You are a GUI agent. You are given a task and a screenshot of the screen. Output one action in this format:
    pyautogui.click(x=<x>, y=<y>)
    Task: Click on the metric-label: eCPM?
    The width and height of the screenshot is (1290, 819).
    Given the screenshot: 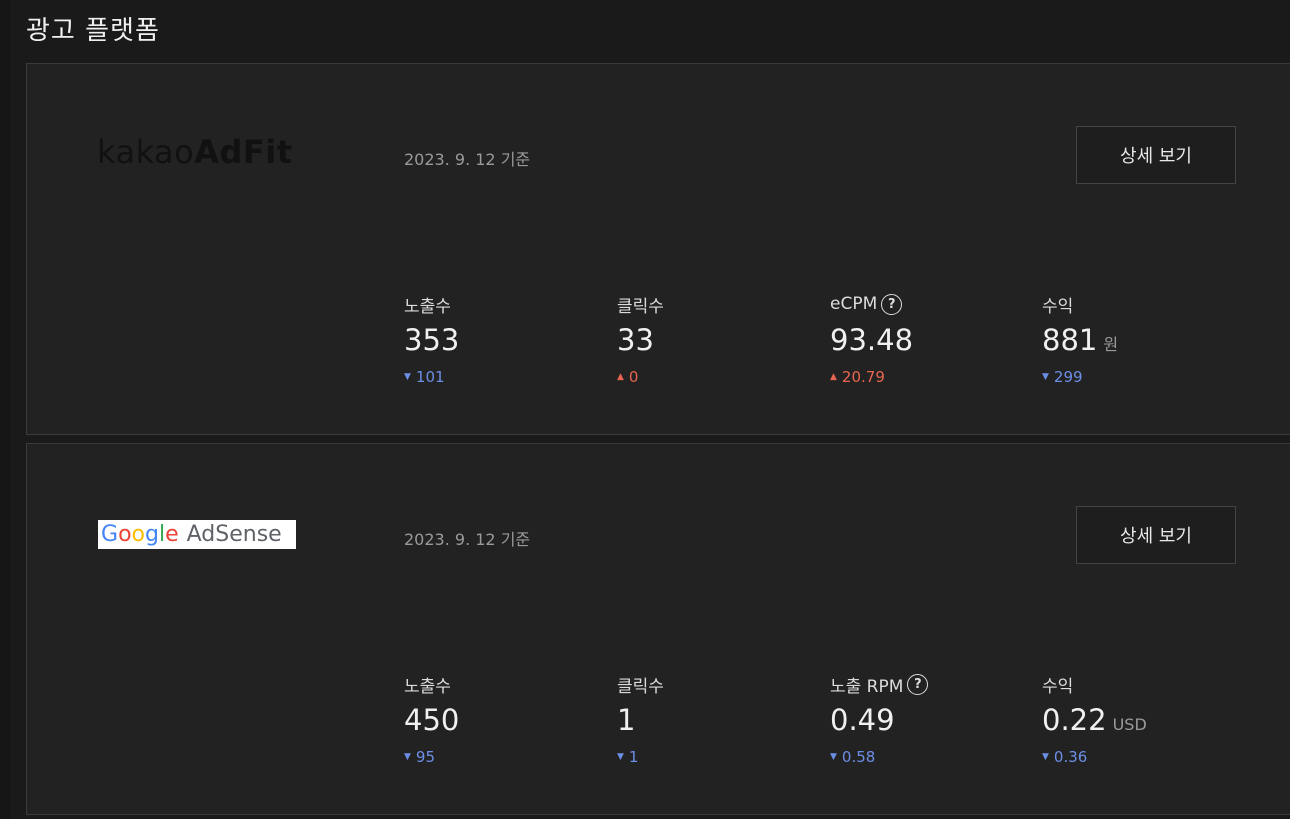 What is the action you would take?
    pyautogui.click(x=871, y=304)
    